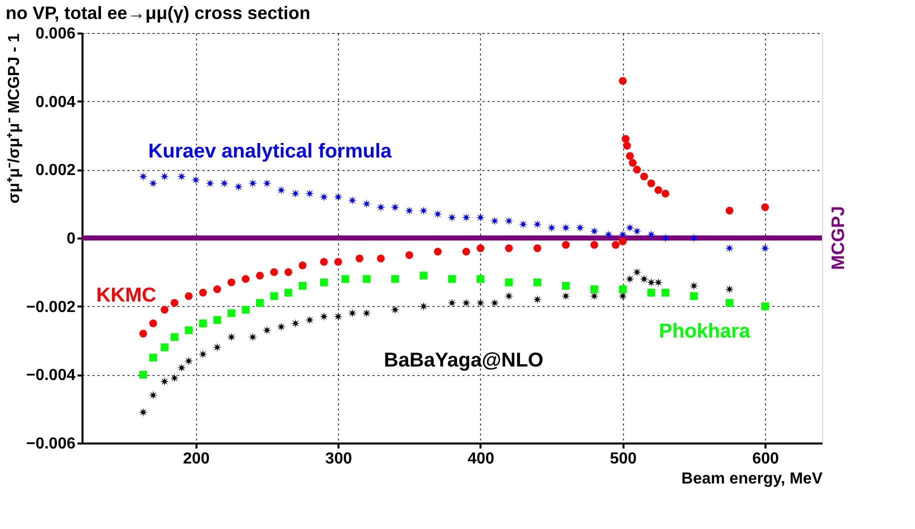 Image resolution: width=915 pixels, height=529 pixels. I want to click on x-tick-label: 600, so click(766, 459).